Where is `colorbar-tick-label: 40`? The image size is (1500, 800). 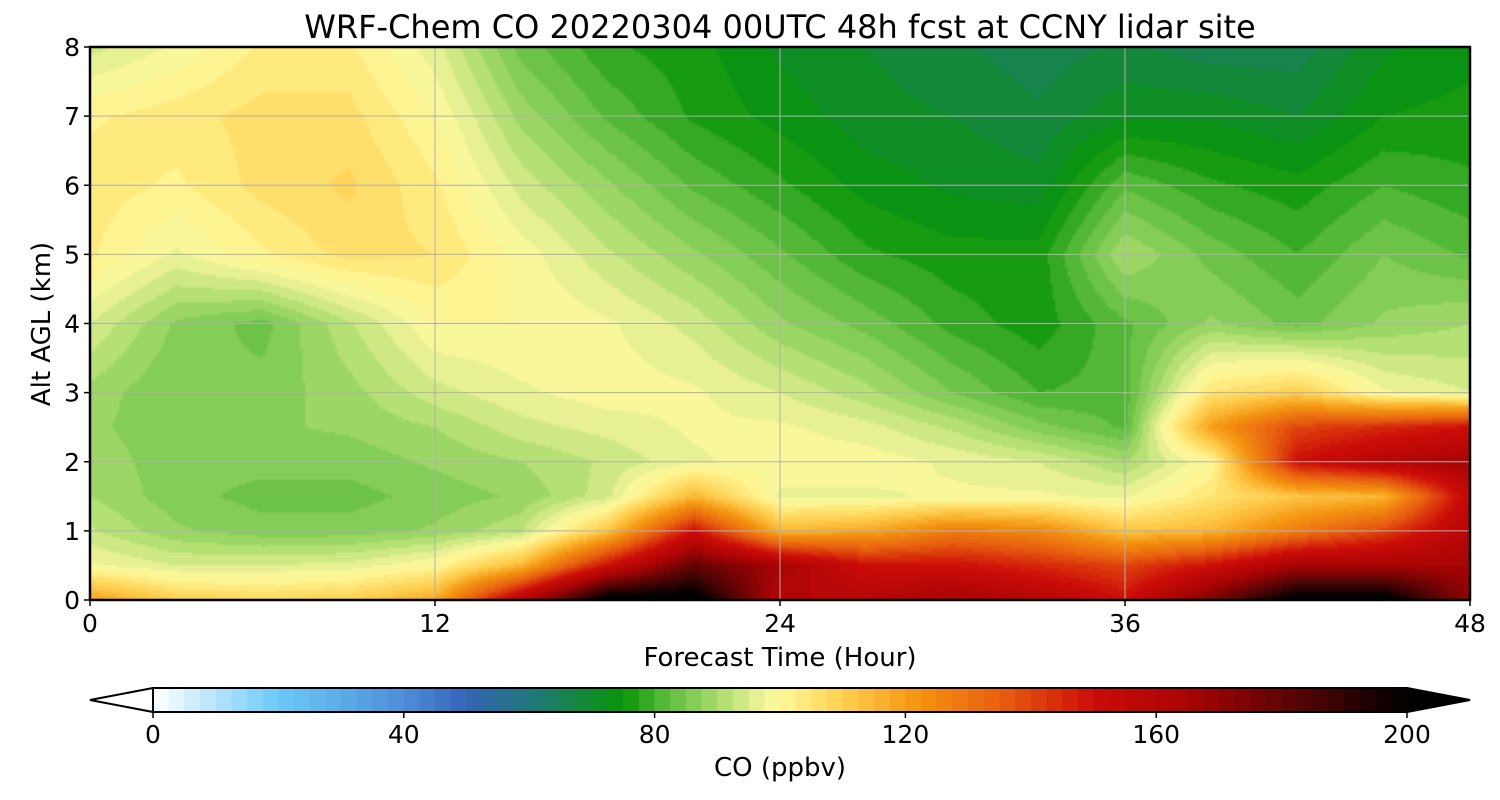 colorbar-tick-label: 40 is located at coordinates (404, 734).